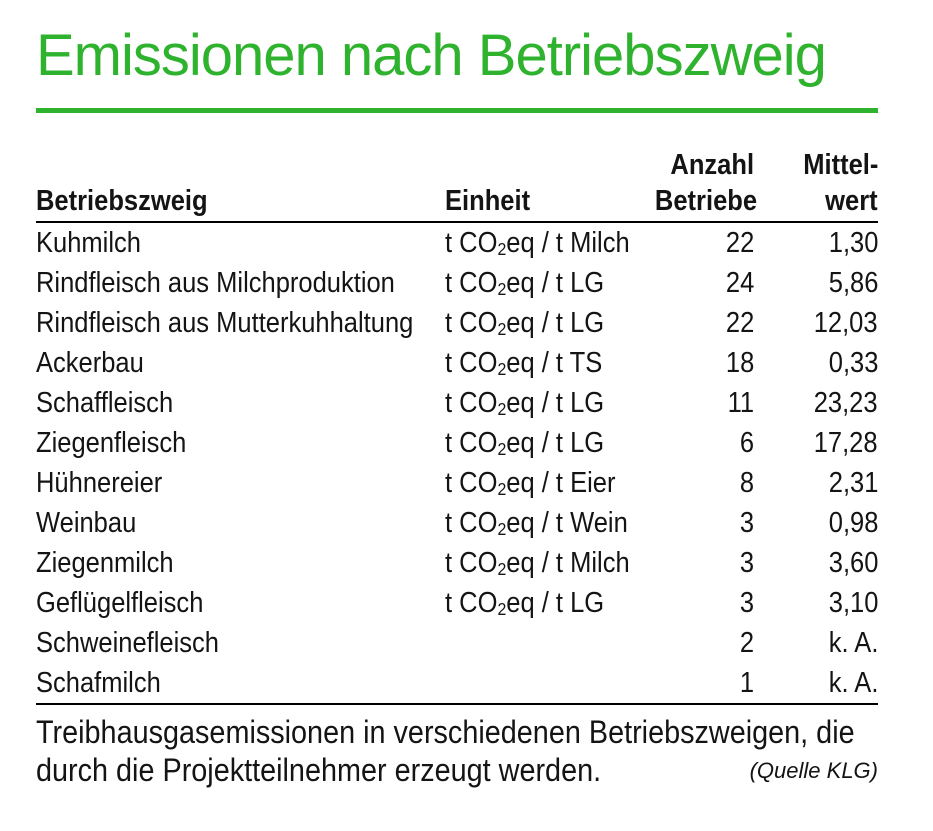 Image resolution: width=933 pixels, height=831 pixels. I want to click on cell-anzahl-betriebe: 18, so click(739, 363).